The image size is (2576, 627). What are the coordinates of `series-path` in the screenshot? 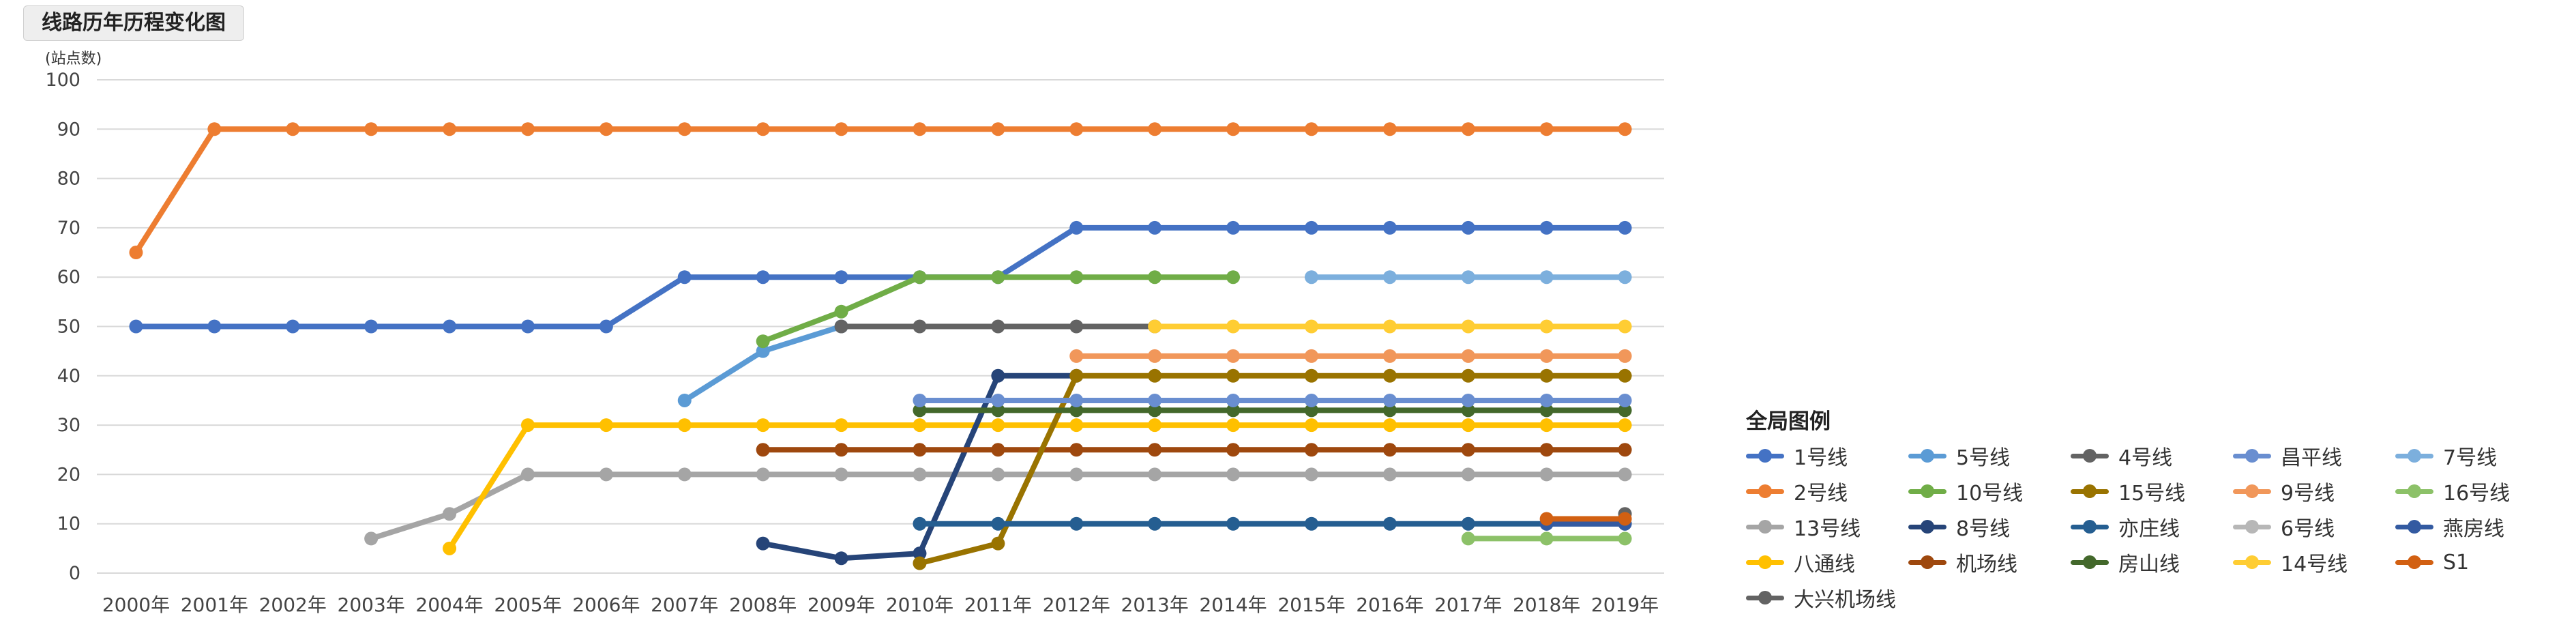 It's located at (880, 191).